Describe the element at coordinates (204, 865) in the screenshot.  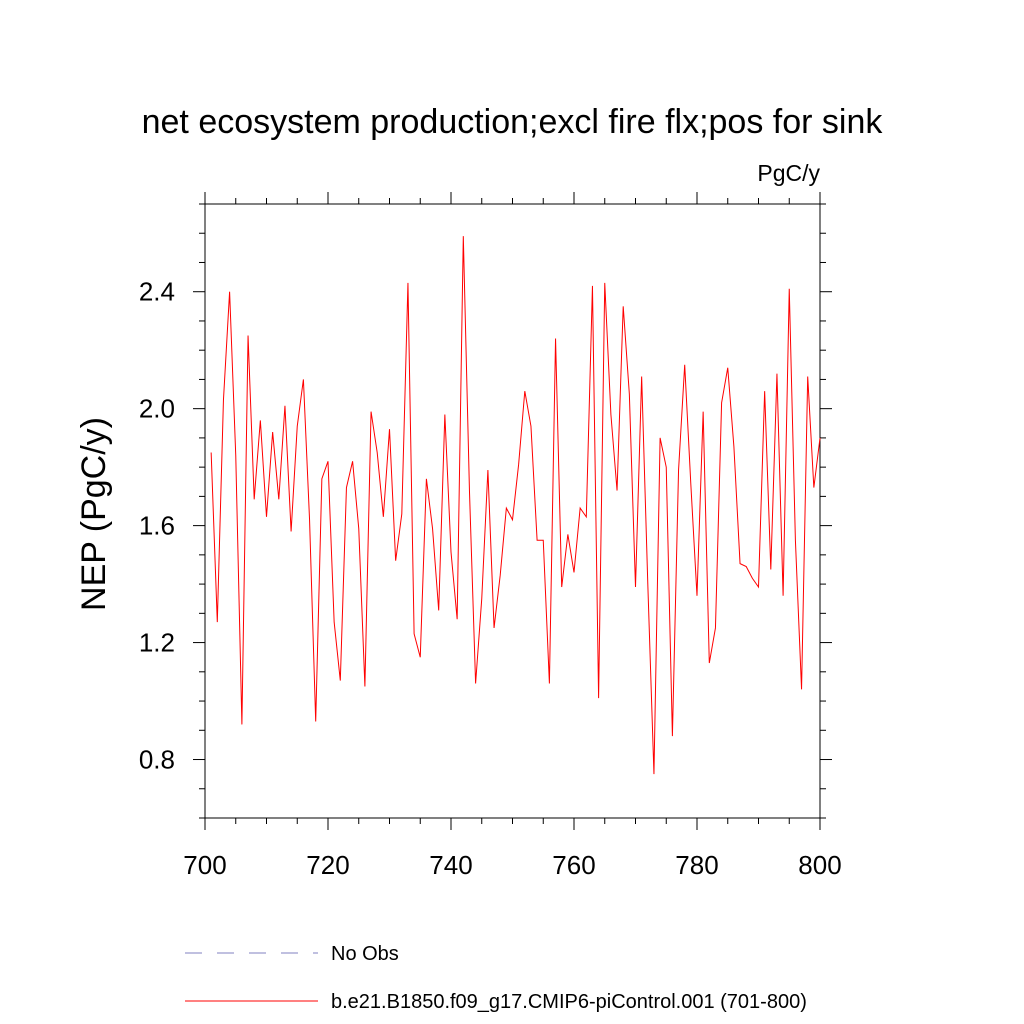
I see `x-tick-label: 700` at that location.